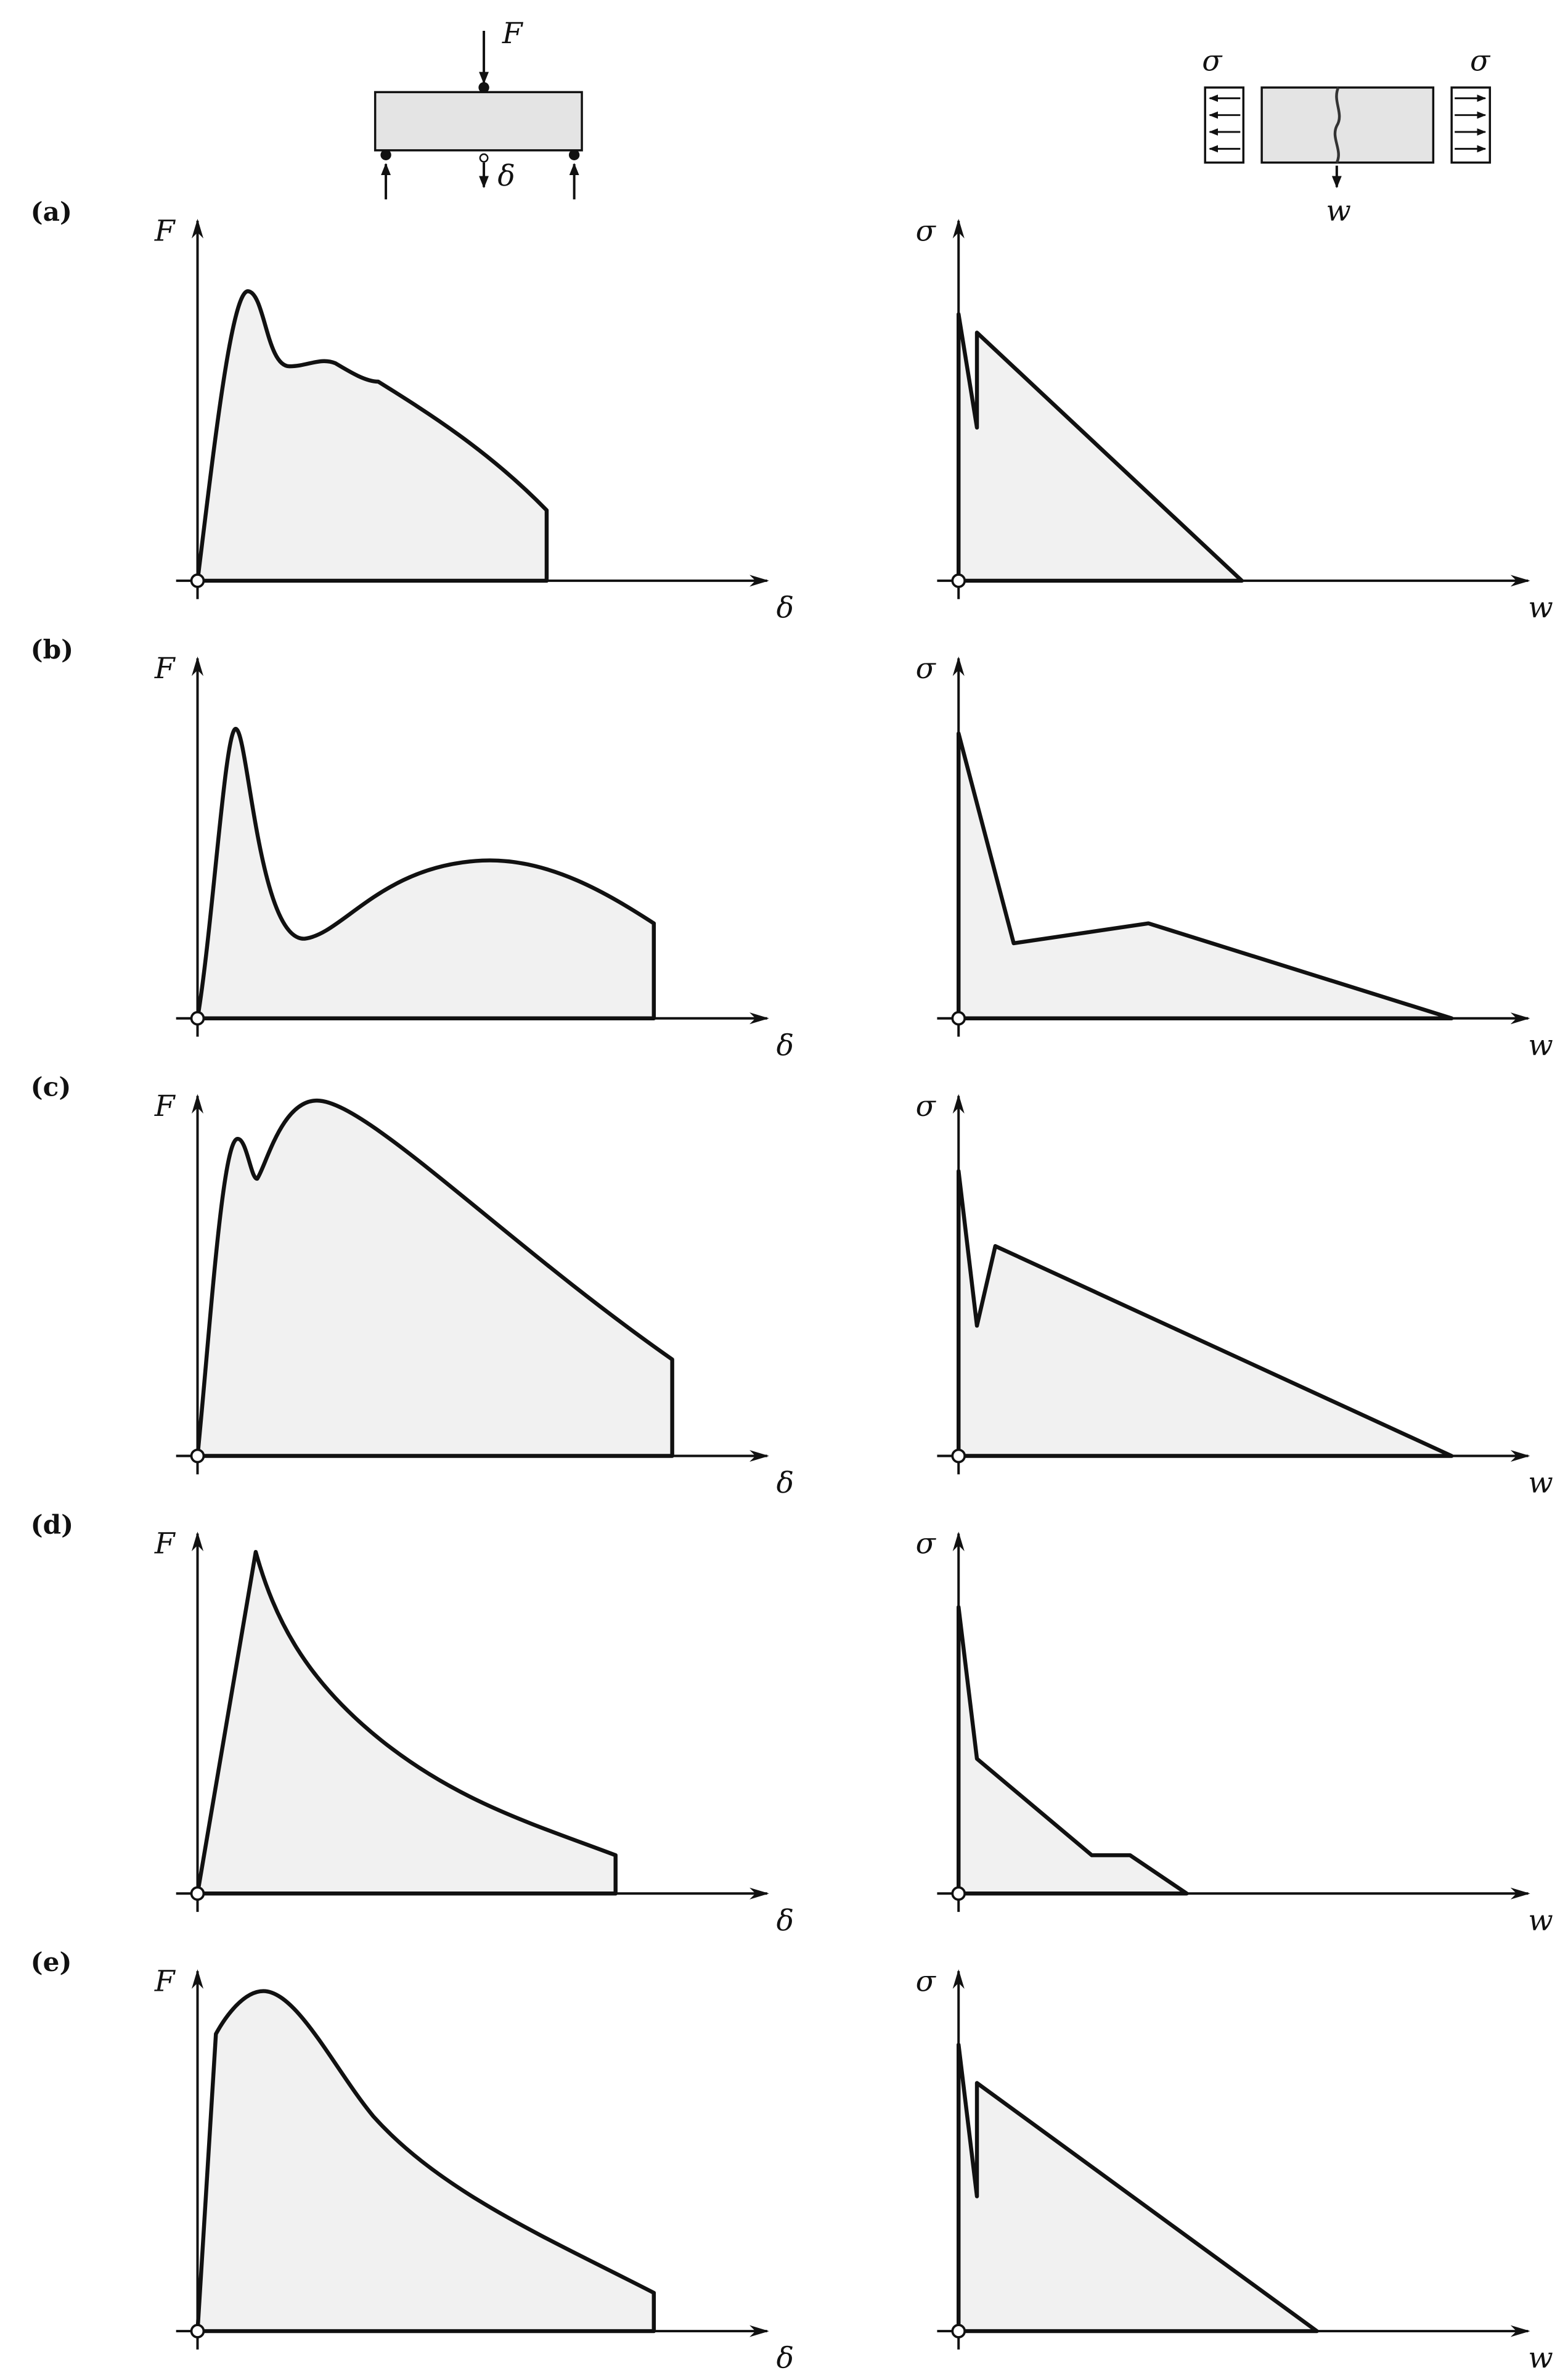 The height and width of the screenshot is (2373, 1568). What do you see at coordinates (1347, 136) in the screenshot?
I see `specimen-schematic: σ σ w` at bounding box center [1347, 136].